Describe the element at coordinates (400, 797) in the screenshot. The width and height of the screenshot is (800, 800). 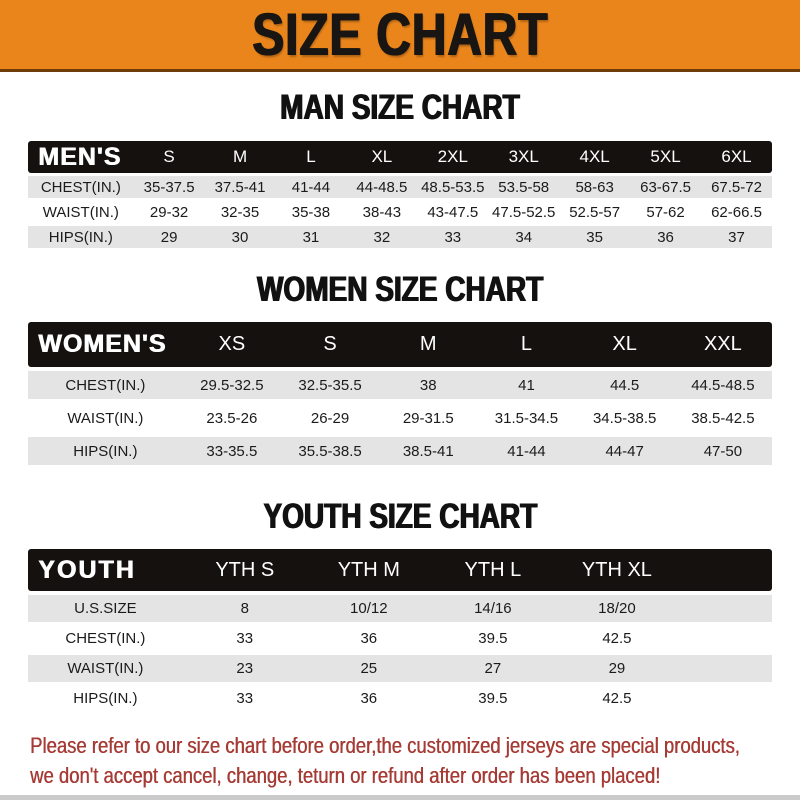
I see `bottom-edge-strip` at that location.